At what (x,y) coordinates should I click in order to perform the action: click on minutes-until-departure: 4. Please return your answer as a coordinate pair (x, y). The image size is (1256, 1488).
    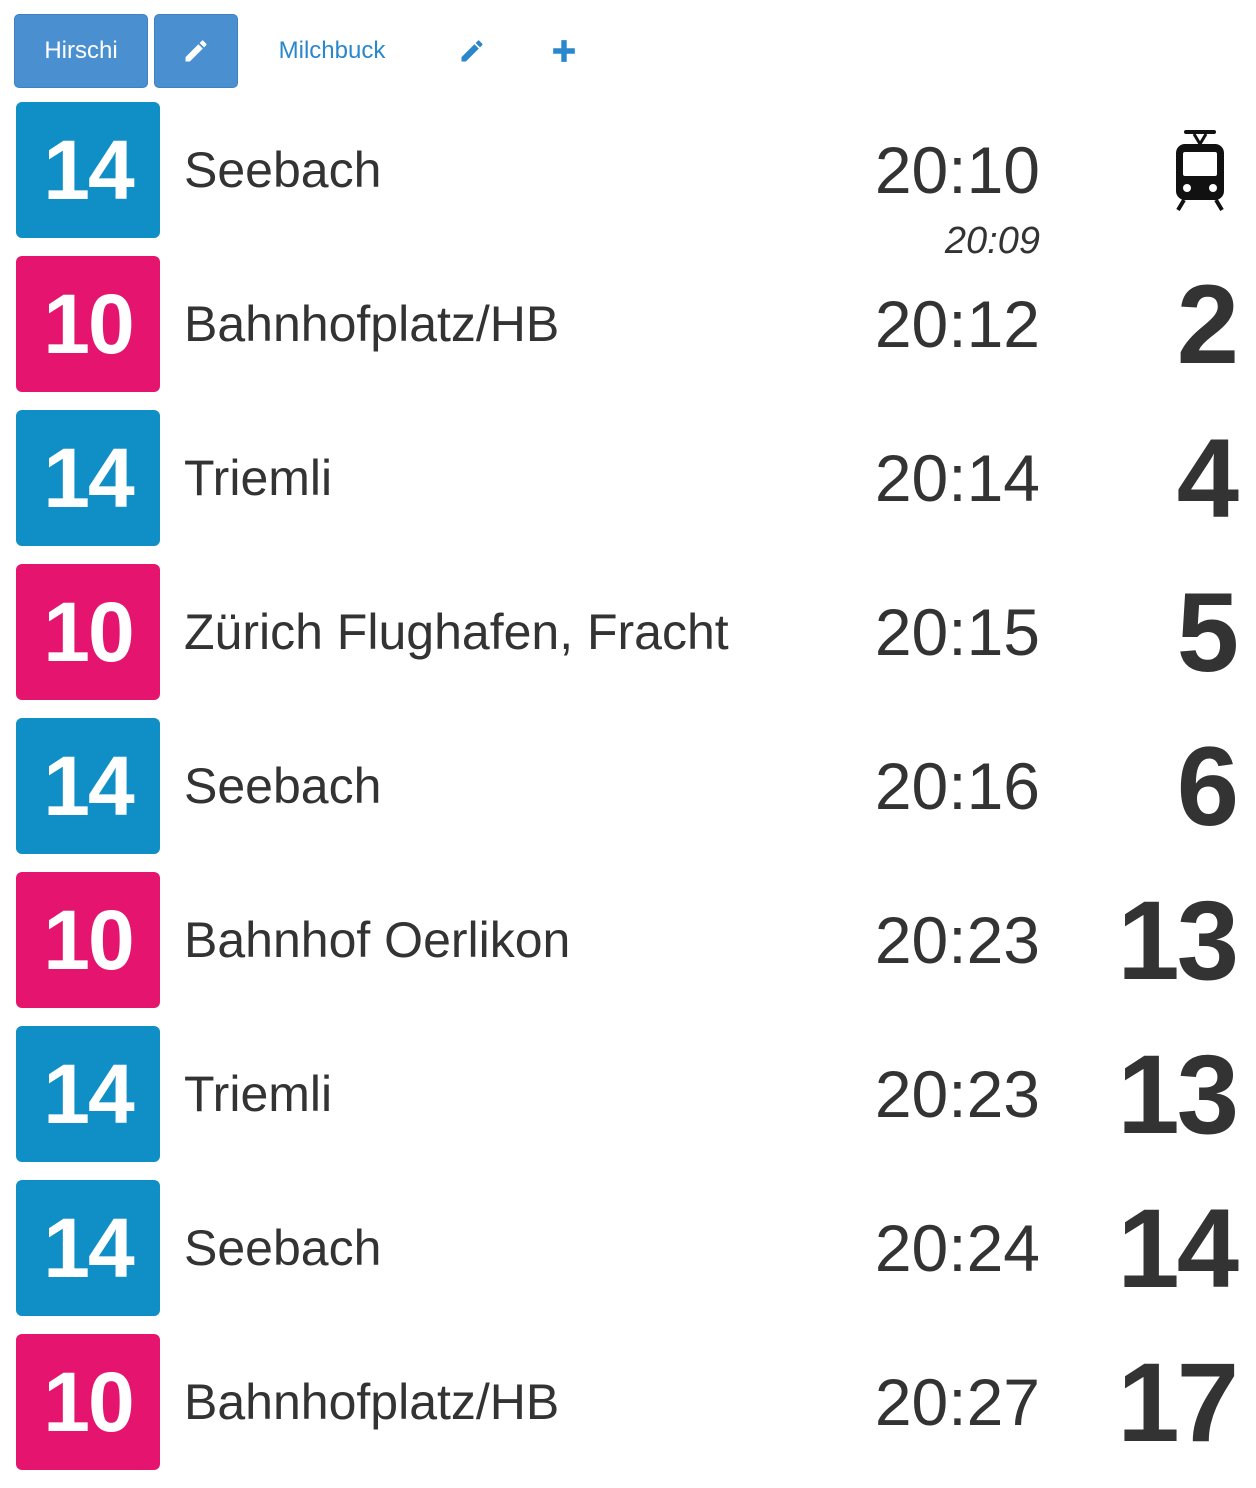
    Looking at the image, I should click on (1207, 478).